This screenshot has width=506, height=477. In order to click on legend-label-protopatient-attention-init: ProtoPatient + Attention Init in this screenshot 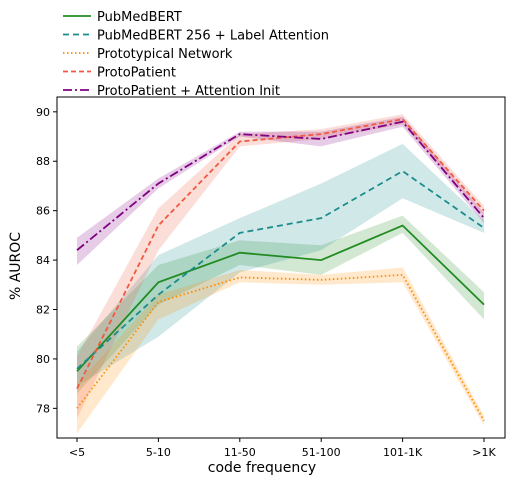, I will do `click(188, 91)`.